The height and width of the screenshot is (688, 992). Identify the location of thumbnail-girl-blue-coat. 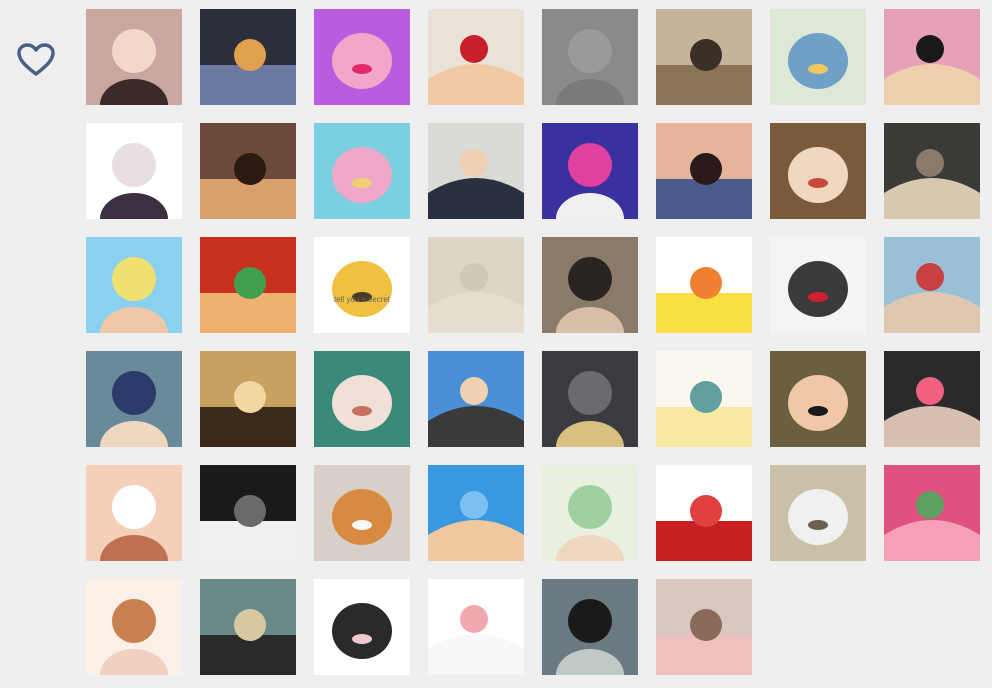
(704, 171).